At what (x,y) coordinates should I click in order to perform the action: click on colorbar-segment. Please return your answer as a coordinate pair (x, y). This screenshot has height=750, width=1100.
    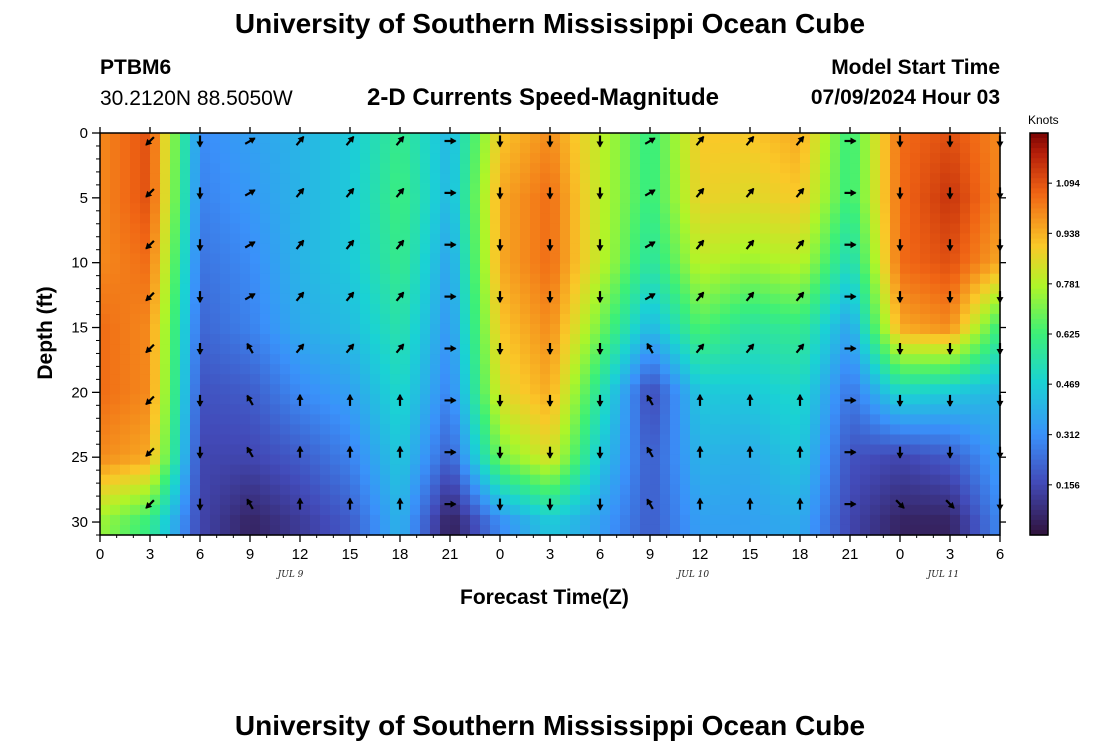
    Looking at the image, I should click on (1039, 437).